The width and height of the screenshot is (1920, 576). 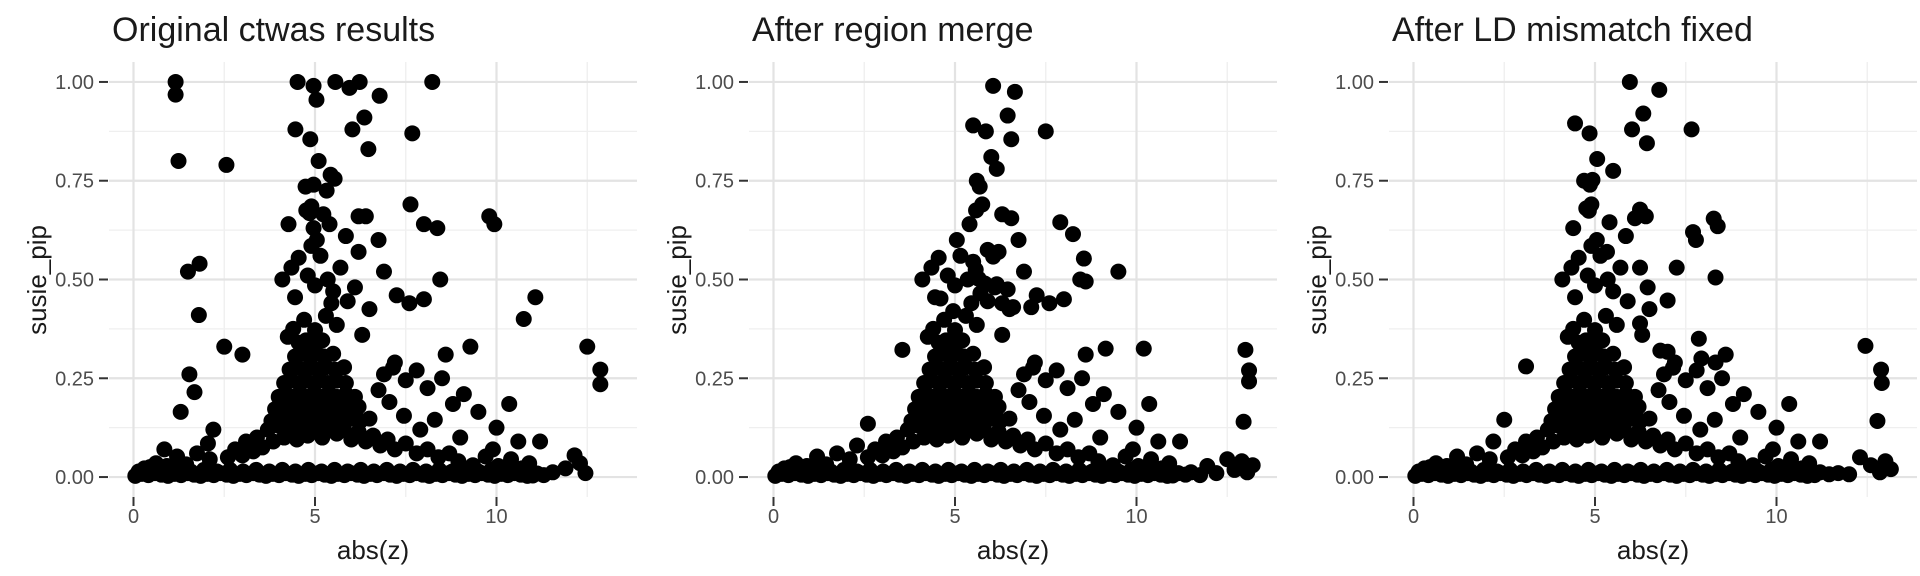 What do you see at coordinates (1354, 379) in the screenshot?
I see `y-tick-label: 0.25` at bounding box center [1354, 379].